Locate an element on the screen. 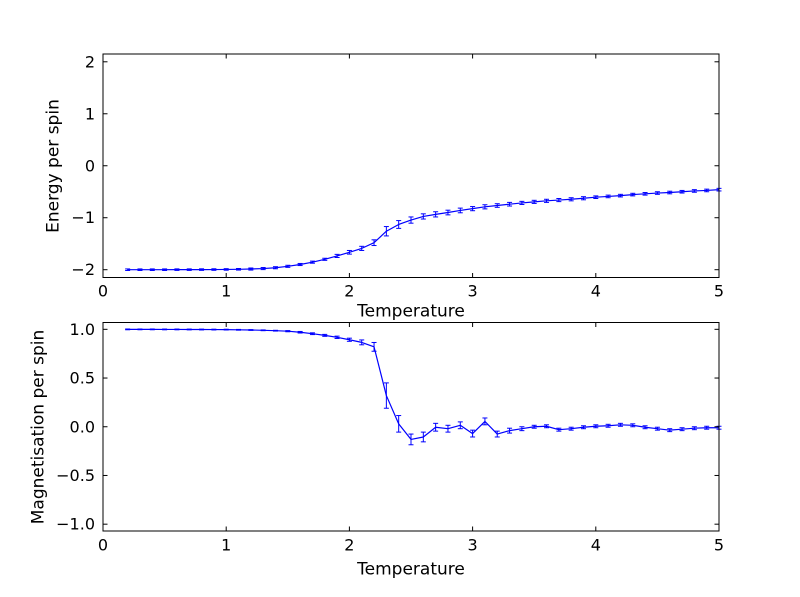 The width and height of the screenshot is (800, 597). data-line-magnetisation is located at coordinates (423, 384).